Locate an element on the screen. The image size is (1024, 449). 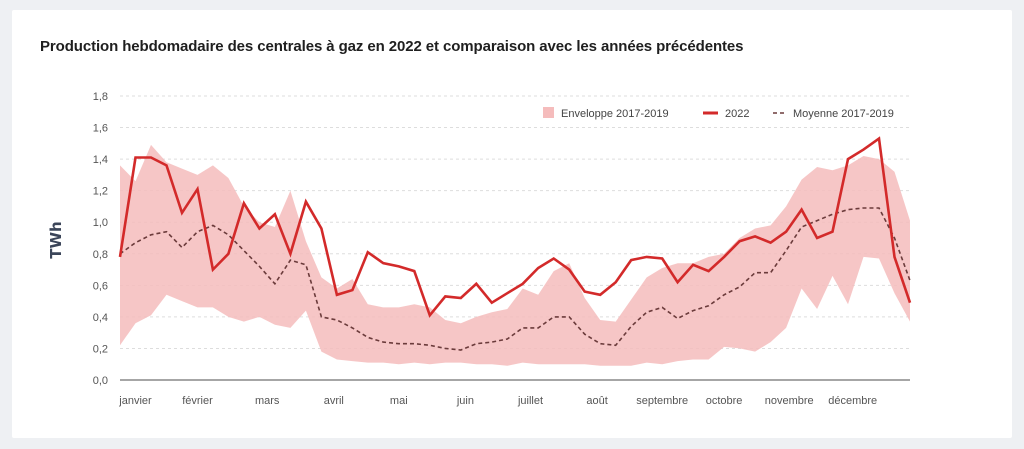
x-tick-label: septembre is located at coordinates (662, 401).